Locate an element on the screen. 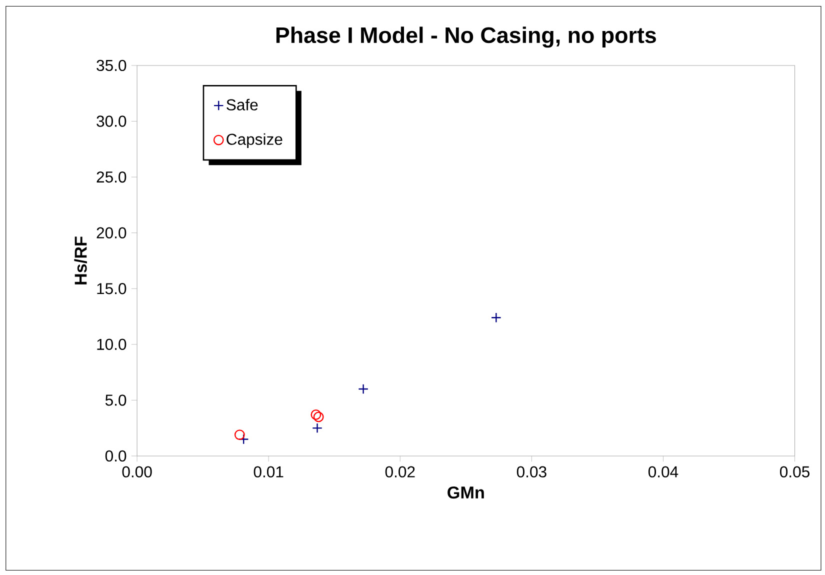 The image size is (825, 575). y-tick-label: 20.0 is located at coordinates (111, 232).